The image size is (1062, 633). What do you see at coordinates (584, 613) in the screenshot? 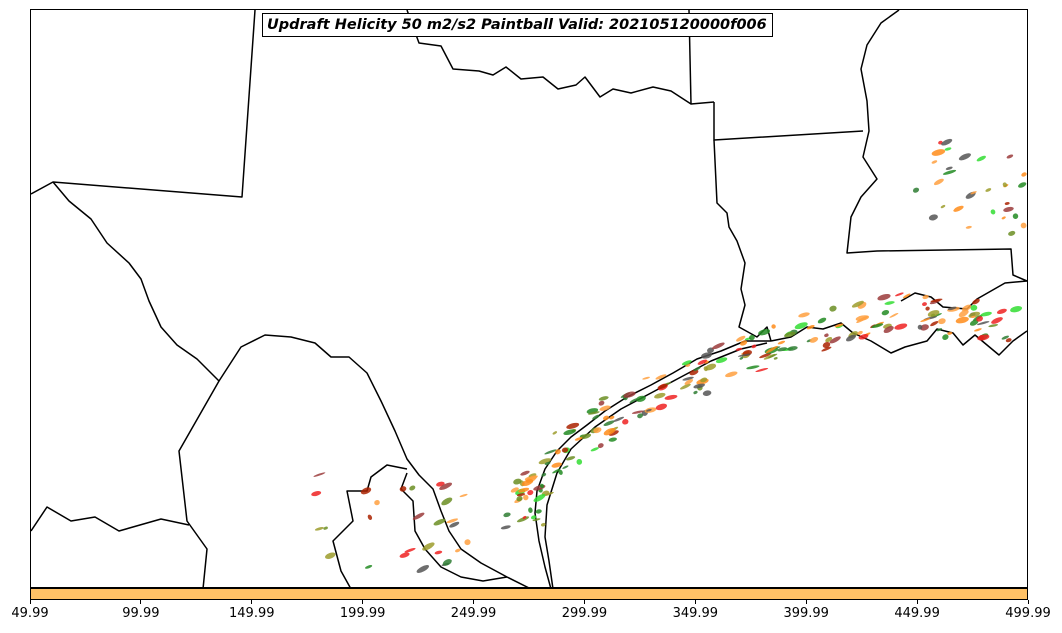
I see `colorbar-tick-label: 299.99` at bounding box center [584, 613].